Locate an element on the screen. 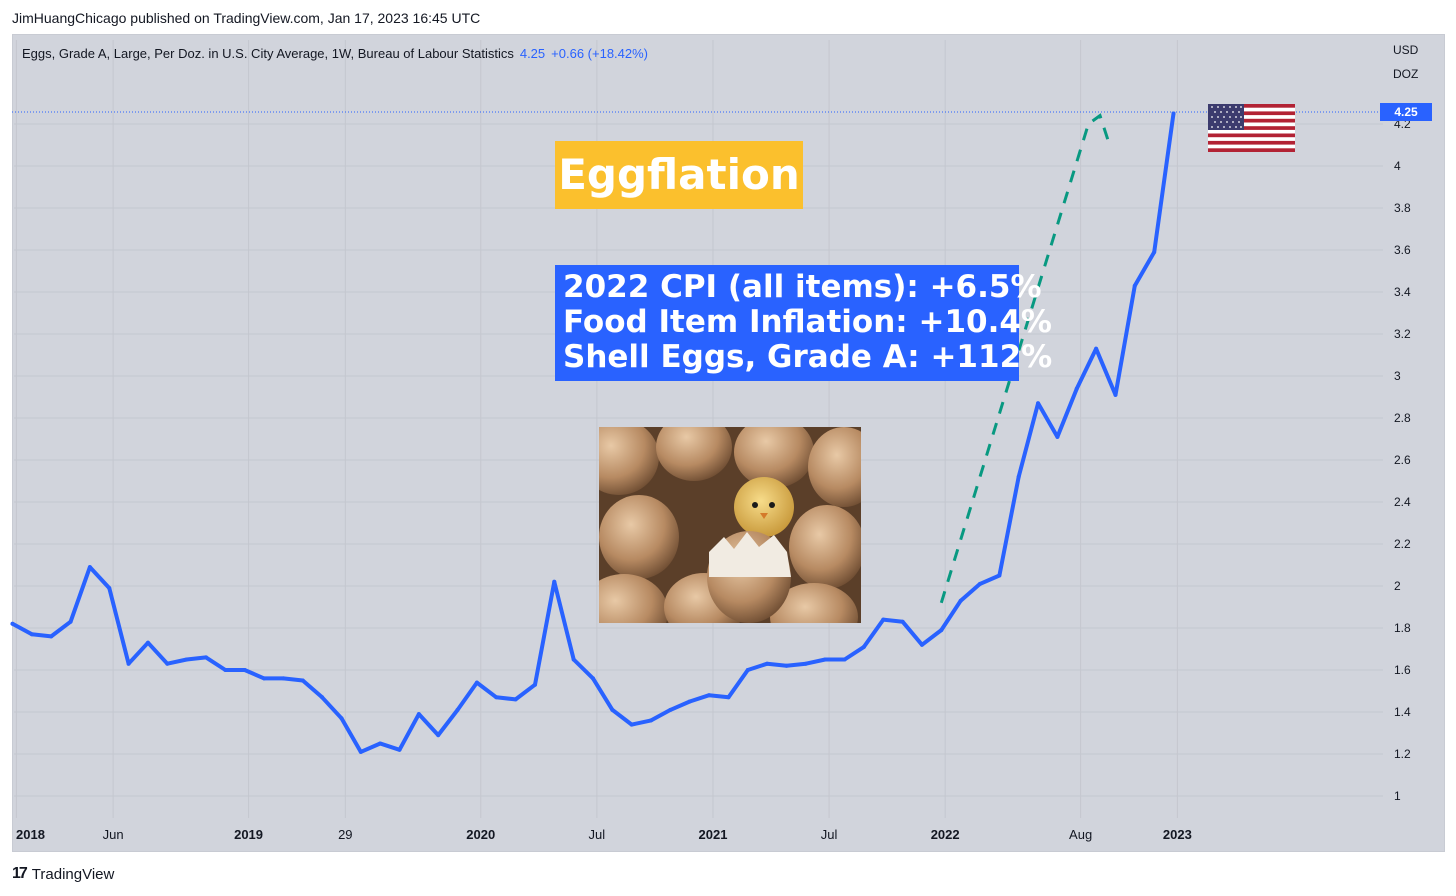 Image resolution: width=1456 pixels, height=896 pixels. footer-branding: 17 TradingView is located at coordinates (63, 874).